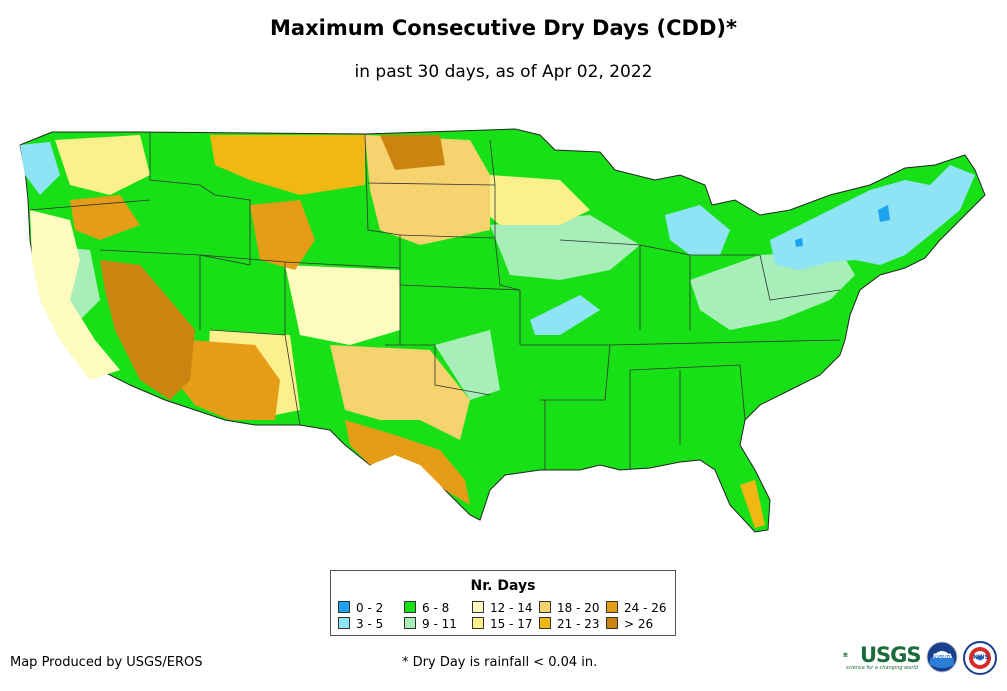  I want to click on legend-item: 6 - 8, so click(426, 608).